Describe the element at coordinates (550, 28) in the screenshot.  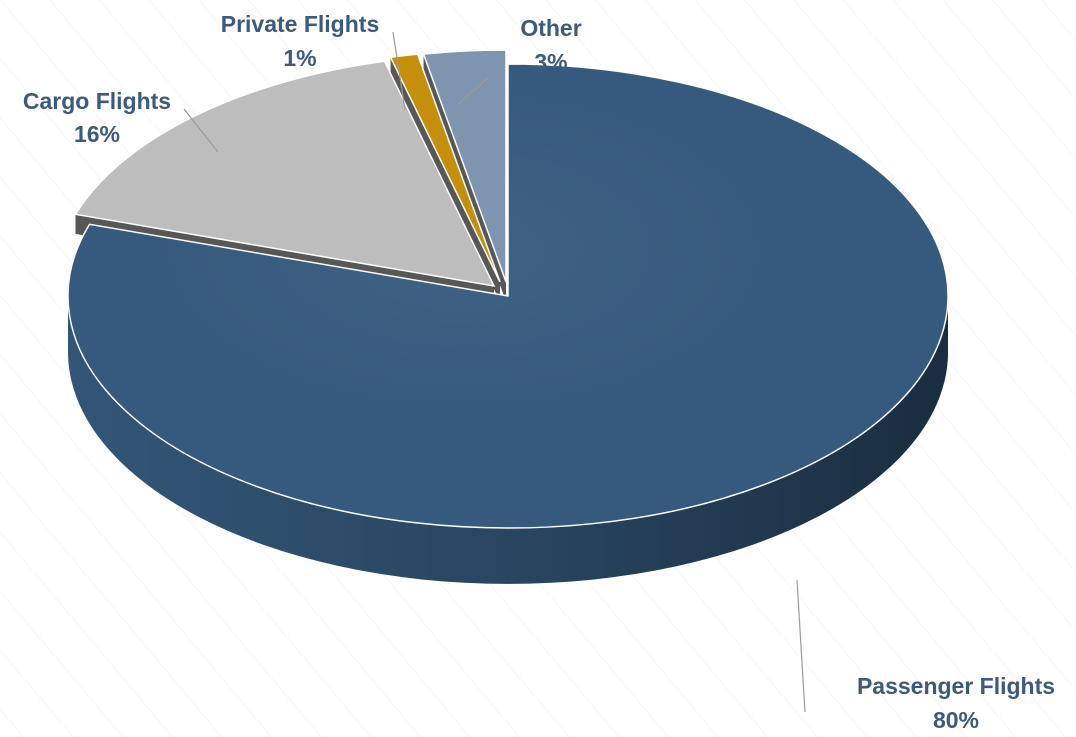
I see `label-other: Other` at that location.